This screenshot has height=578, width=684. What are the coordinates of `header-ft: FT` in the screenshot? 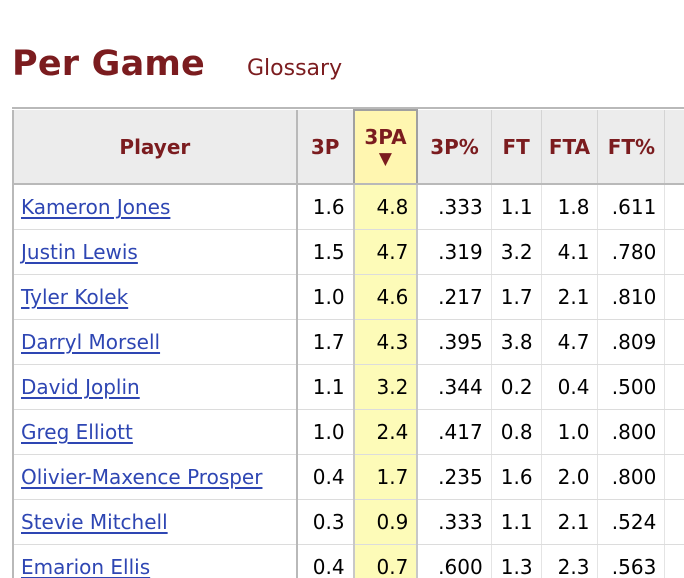 It's located at (516, 147).